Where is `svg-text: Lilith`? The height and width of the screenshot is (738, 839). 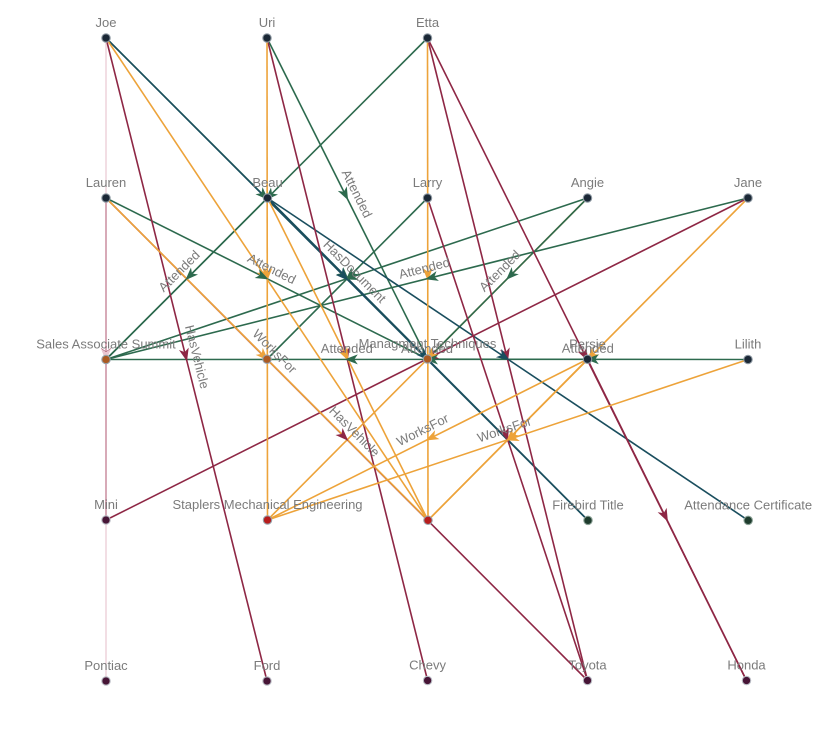
svg-text: Lilith is located at coordinates (748, 344).